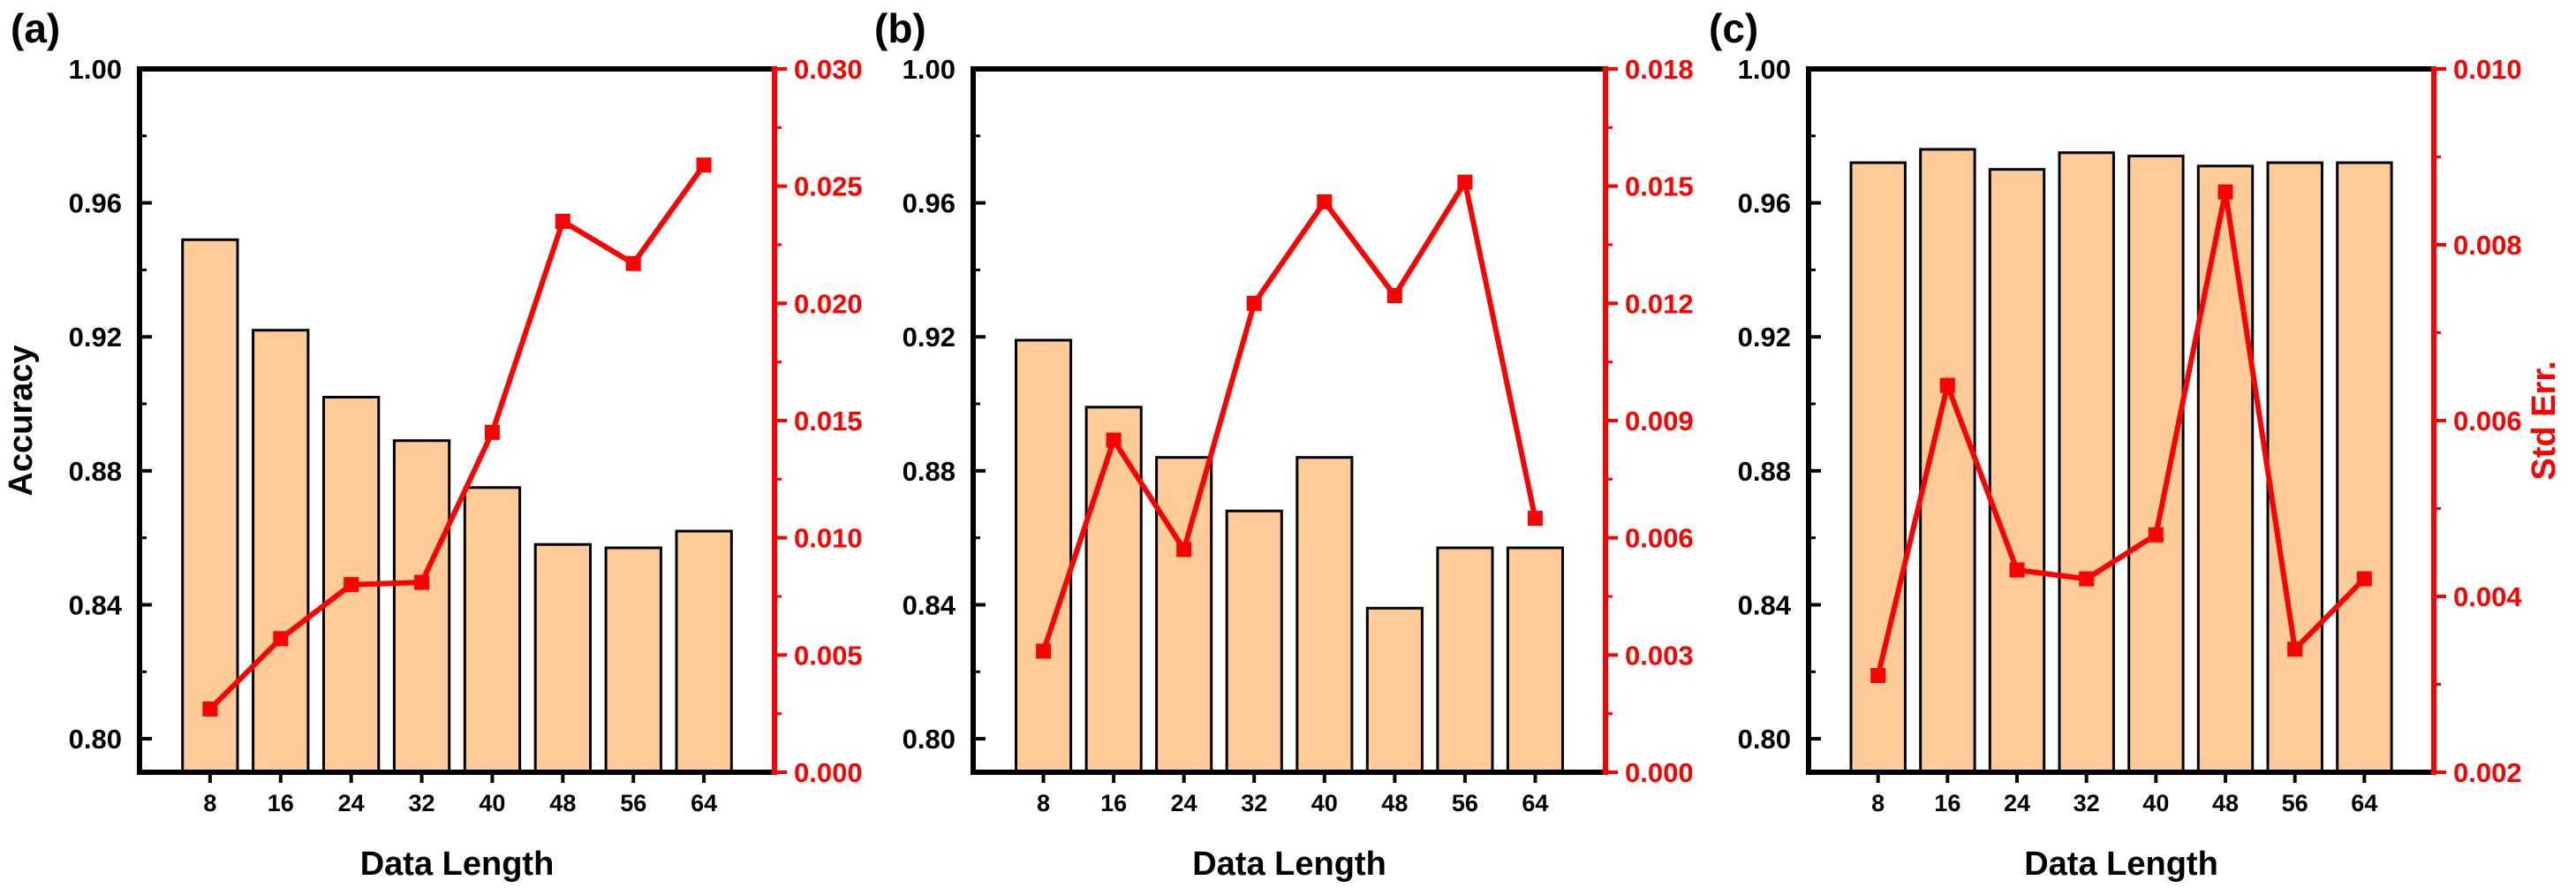  Describe the element at coordinates (1659, 303) in the screenshot. I see `right-tick-label: 0.012` at that location.